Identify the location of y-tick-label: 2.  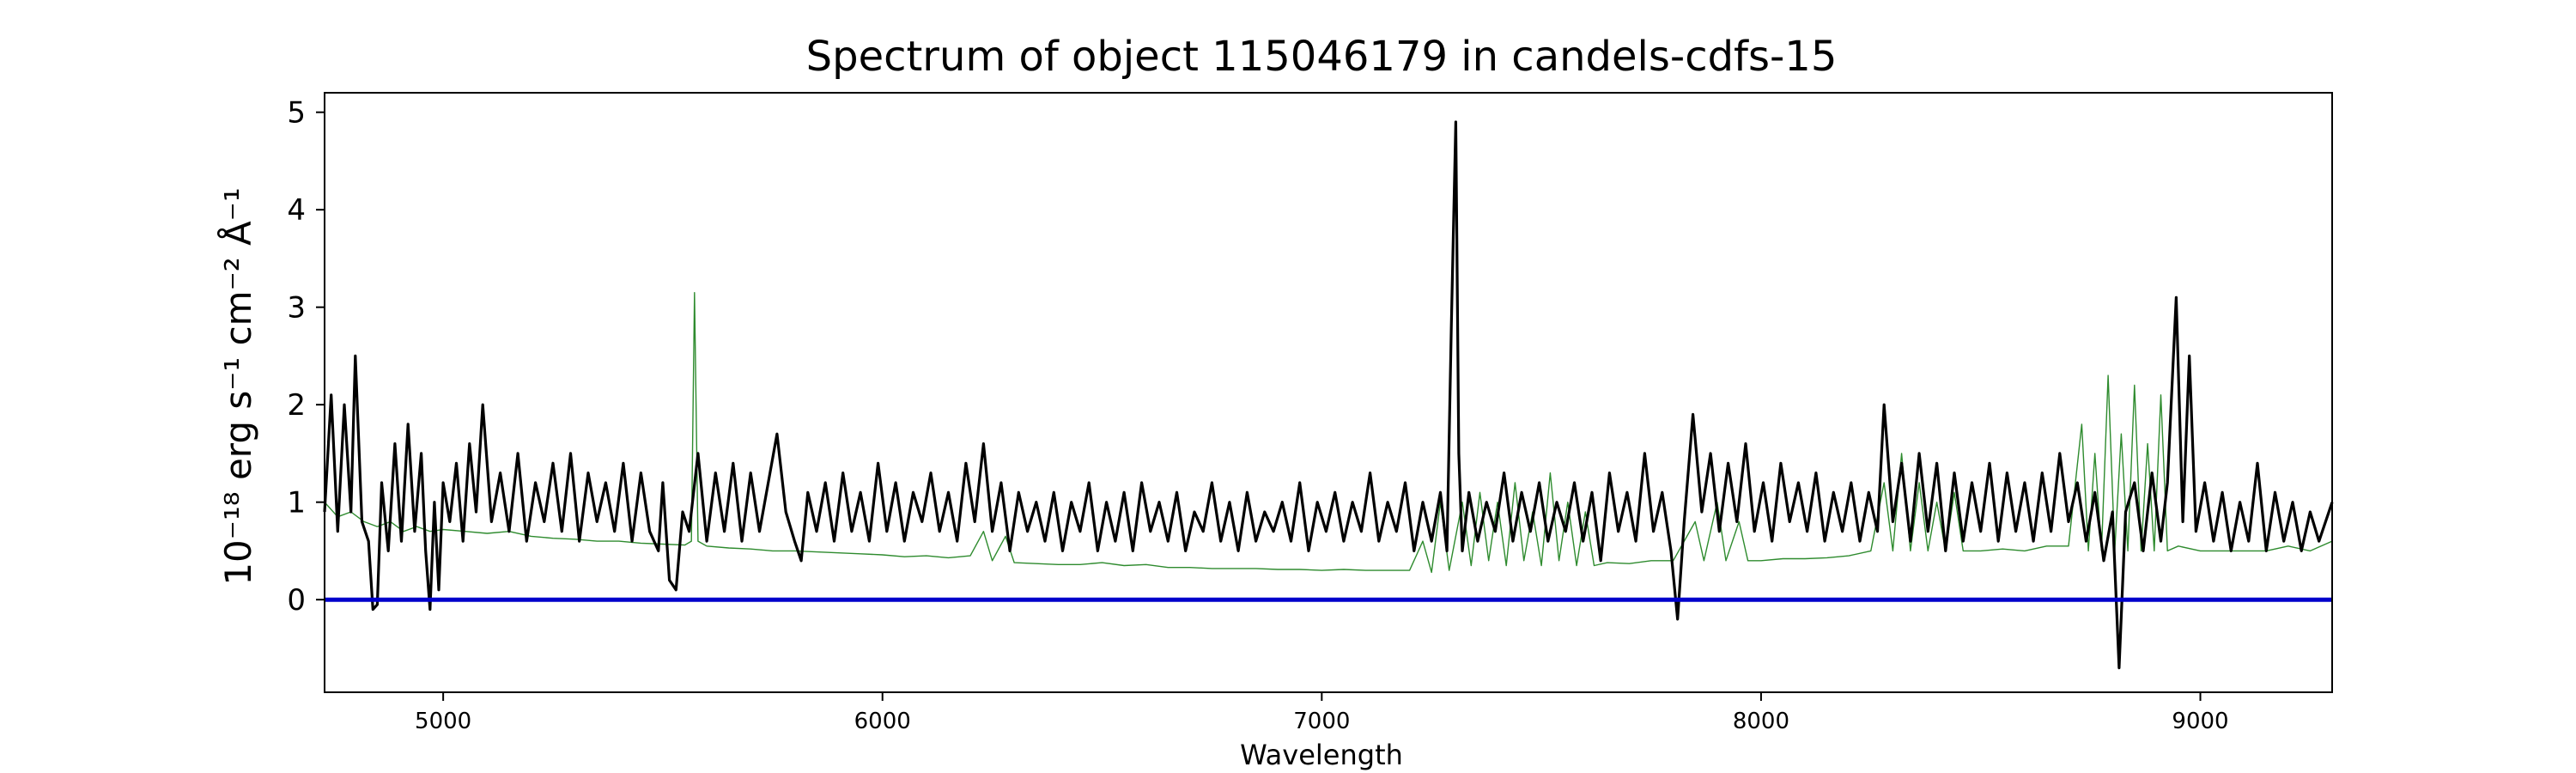
(296, 405).